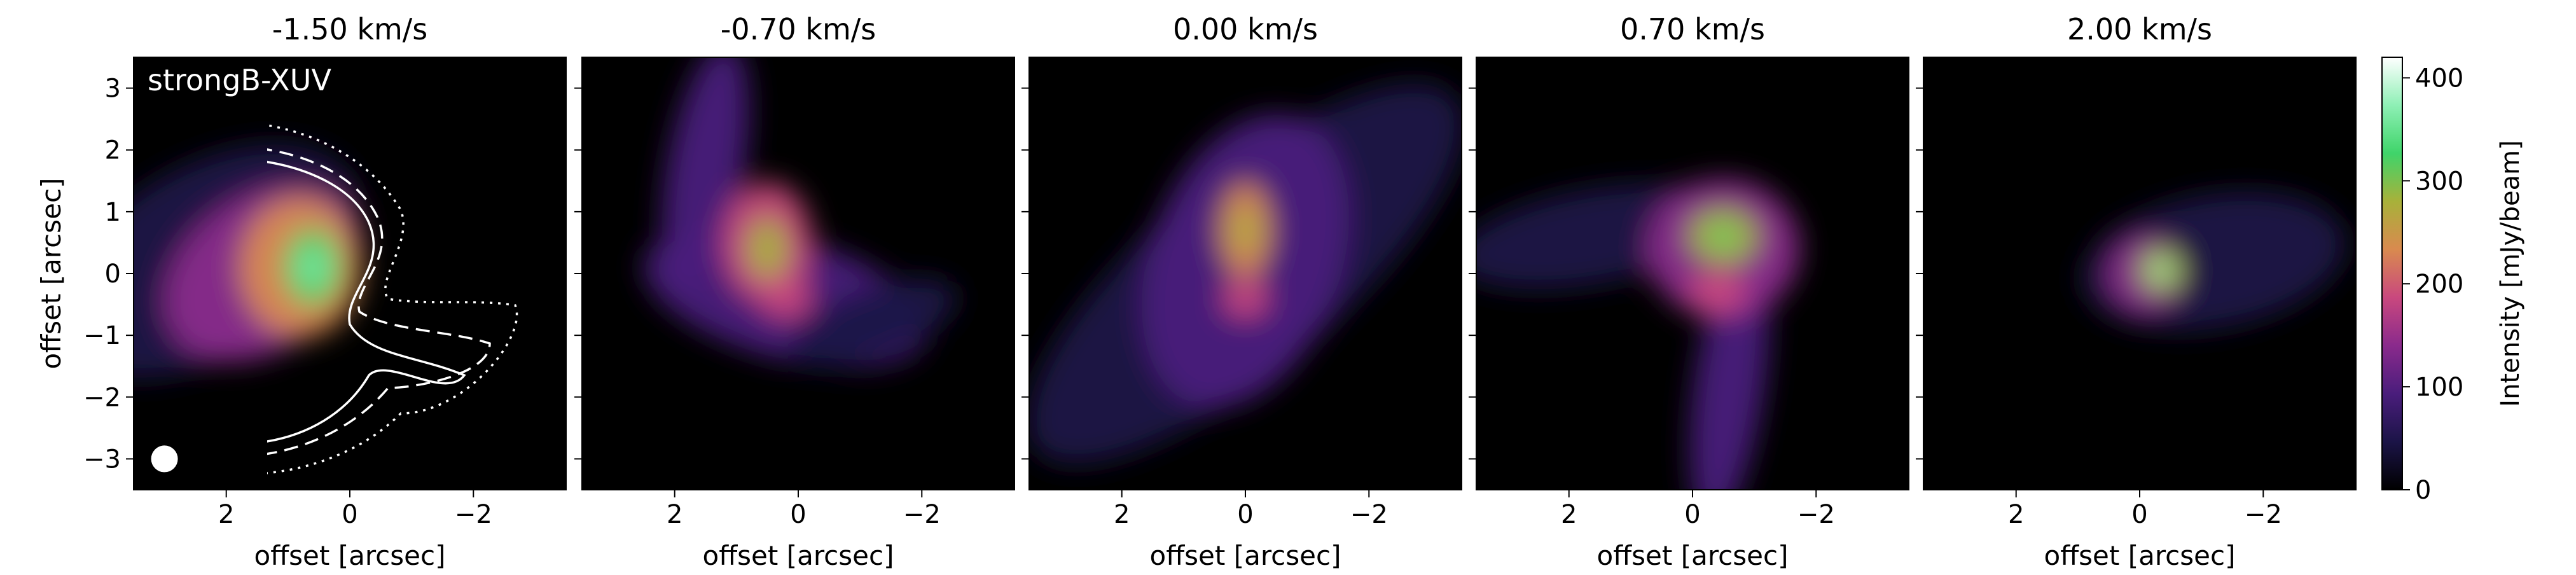 This screenshot has height=575, width=2576. Describe the element at coordinates (798, 29) in the screenshot. I see `channel-title: -0.70 km/s` at that location.